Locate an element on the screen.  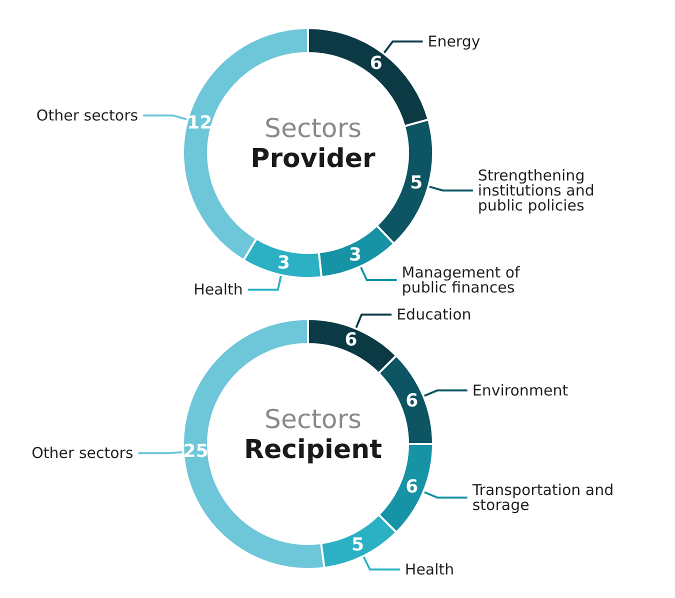
data-label: 12 is located at coordinates (199, 123).